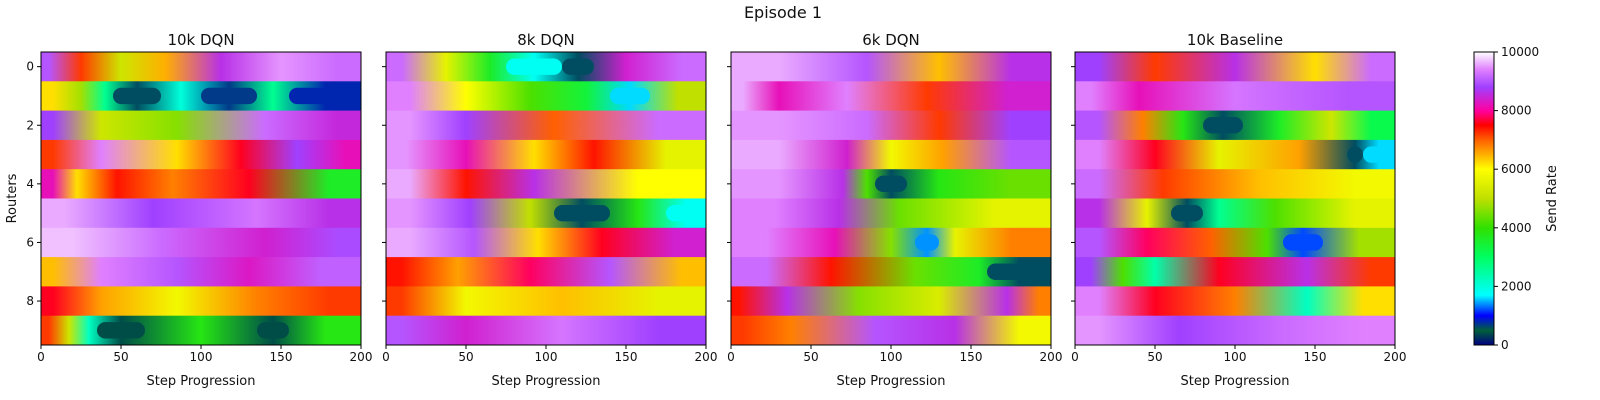 This screenshot has height=400, width=1600. Describe the element at coordinates (1505, 345) in the screenshot. I see `colorbar-tick-label: 0` at that location.